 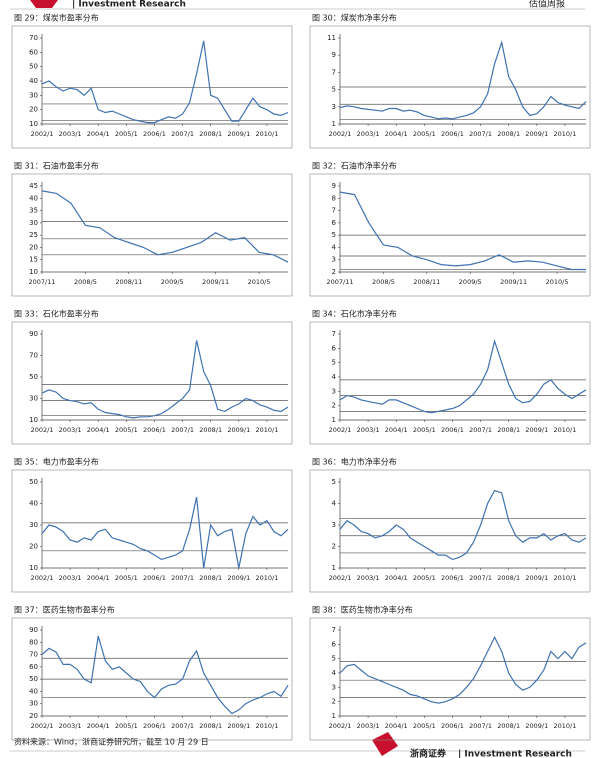 I want to click on y-tick-label: 8, so click(x=334, y=198).